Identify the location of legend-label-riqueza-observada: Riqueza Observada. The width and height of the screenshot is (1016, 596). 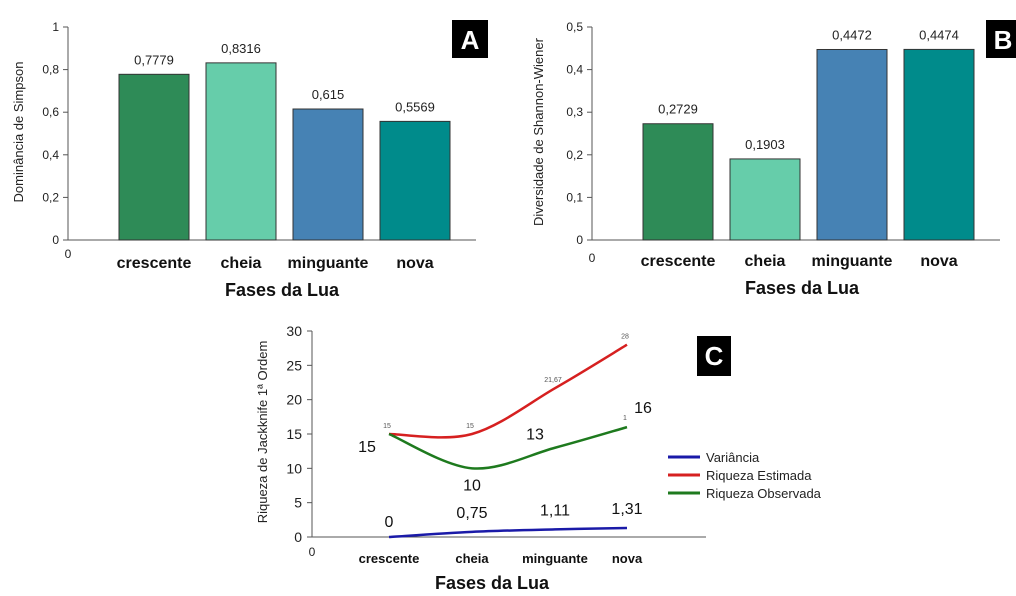
(764, 493).